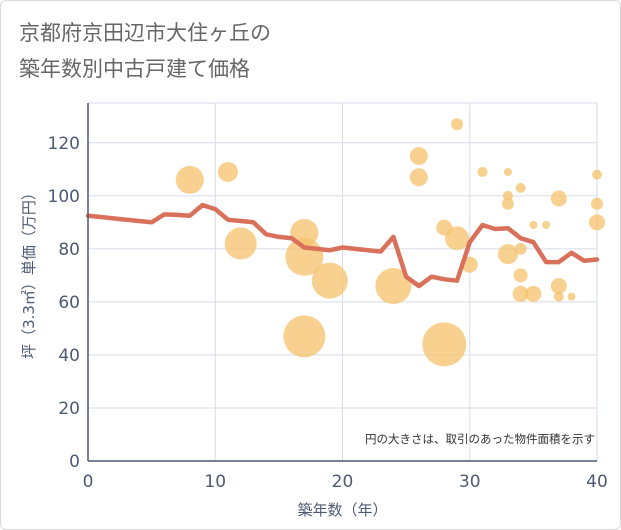  Describe the element at coordinates (64, 197) in the screenshot. I see `y-tick-label: 100` at that location.